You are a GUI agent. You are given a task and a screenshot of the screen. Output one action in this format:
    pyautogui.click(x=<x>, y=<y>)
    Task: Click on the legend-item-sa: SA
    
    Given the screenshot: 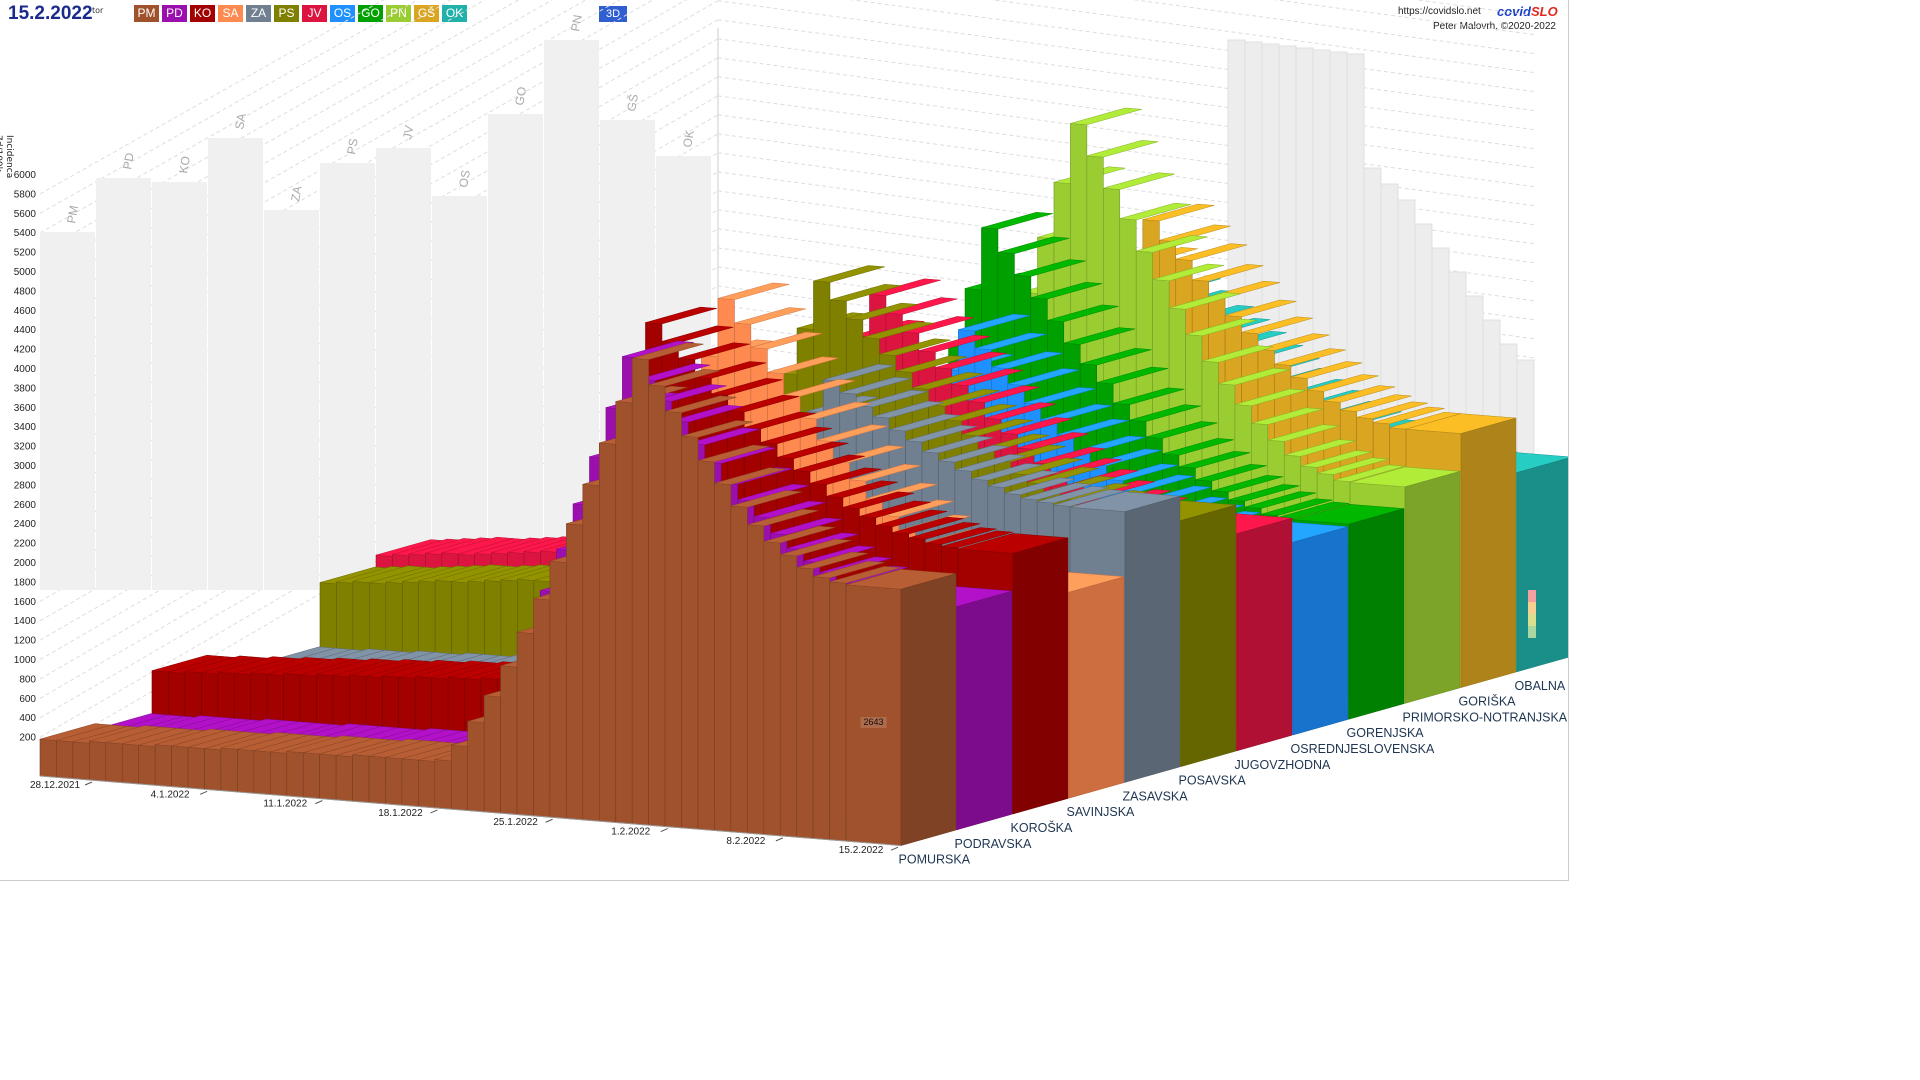 What is the action you would take?
    pyautogui.click(x=230, y=13)
    